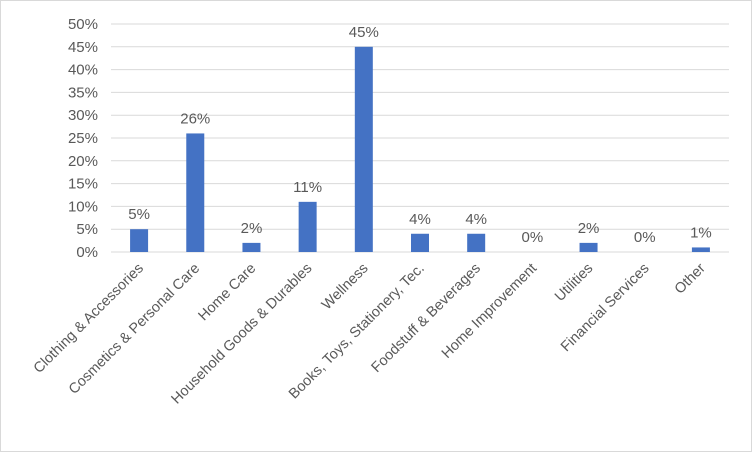  Describe the element at coordinates (83, 24) in the screenshot. I see `y-tick-label: 50%` at that location.